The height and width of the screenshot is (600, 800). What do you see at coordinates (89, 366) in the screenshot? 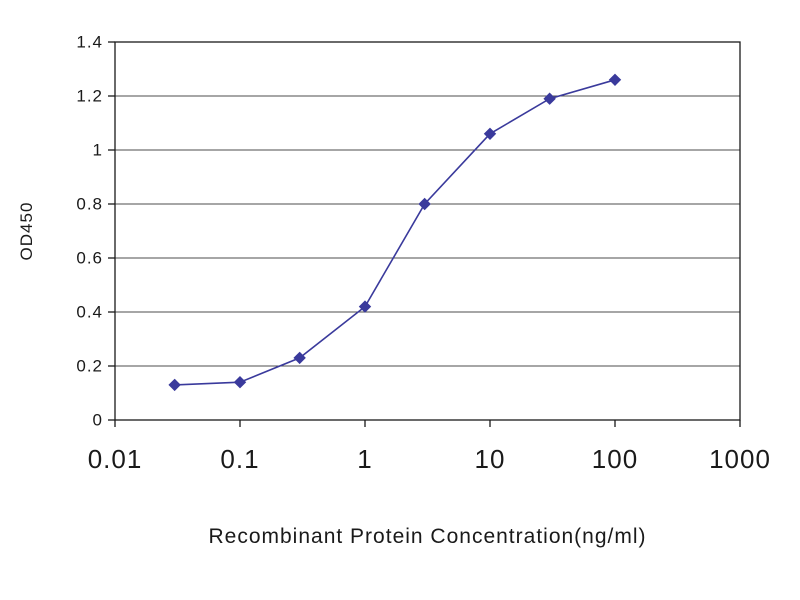
I see `y-tick-label: 0.2` at bounding box center [89, 366].